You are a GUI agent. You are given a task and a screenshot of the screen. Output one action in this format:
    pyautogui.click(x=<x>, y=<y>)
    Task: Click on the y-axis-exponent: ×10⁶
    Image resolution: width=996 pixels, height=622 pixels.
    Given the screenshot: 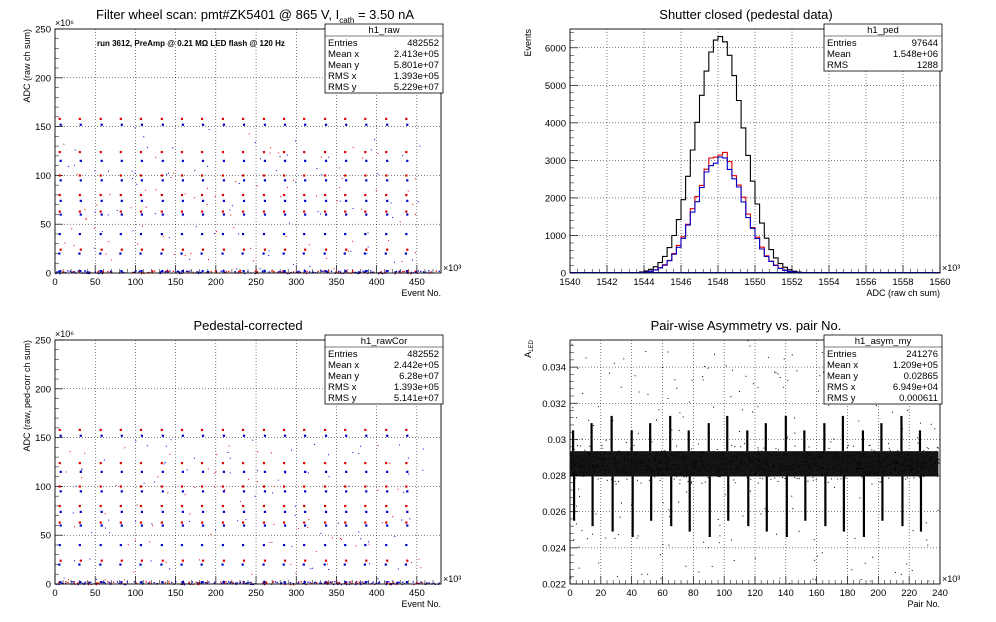 What is the action you would take?
    pyautogui.click(x=64, y=334)
    